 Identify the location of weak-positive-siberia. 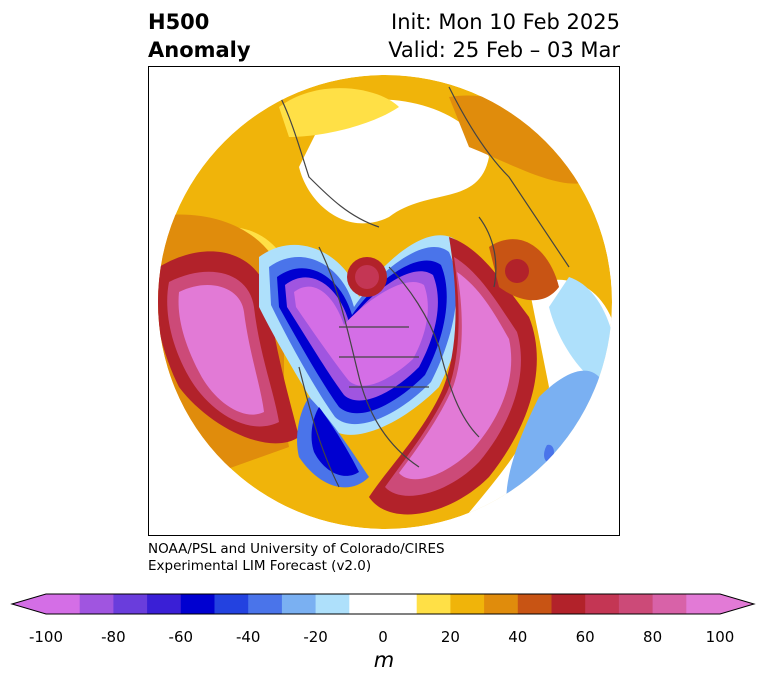
(339, 112).